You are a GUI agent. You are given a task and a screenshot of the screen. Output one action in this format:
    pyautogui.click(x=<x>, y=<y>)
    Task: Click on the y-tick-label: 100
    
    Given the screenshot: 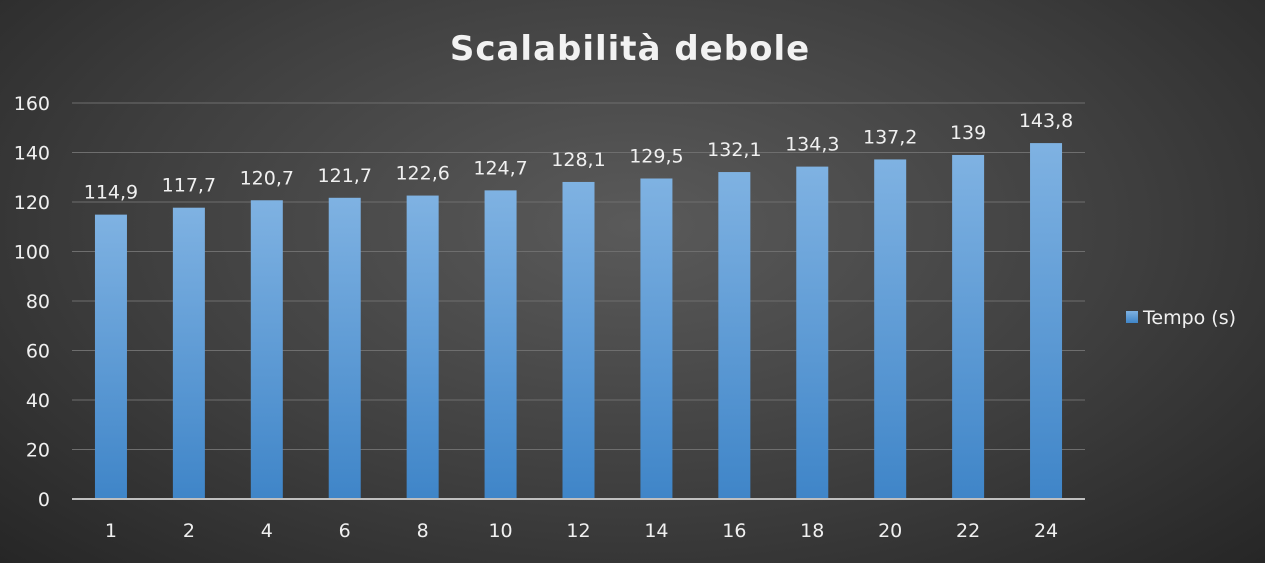 What is the action you would take?
    pyautogui.click(x=32, y=253)
    